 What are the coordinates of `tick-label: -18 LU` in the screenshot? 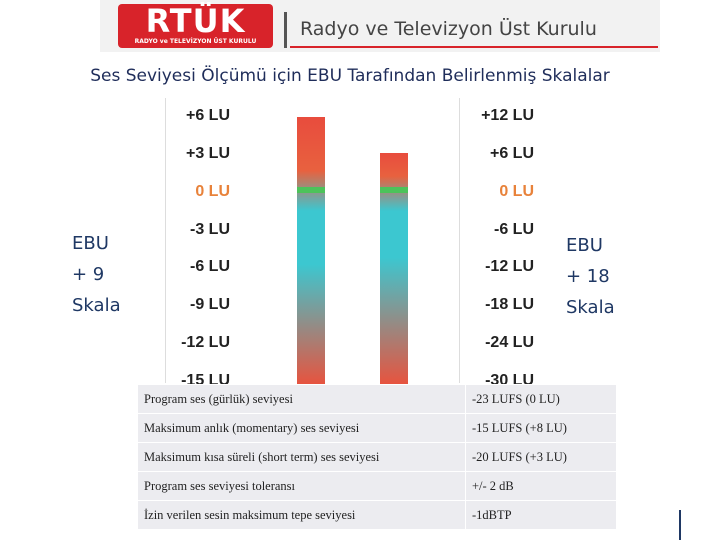 It's located at (509, 305).